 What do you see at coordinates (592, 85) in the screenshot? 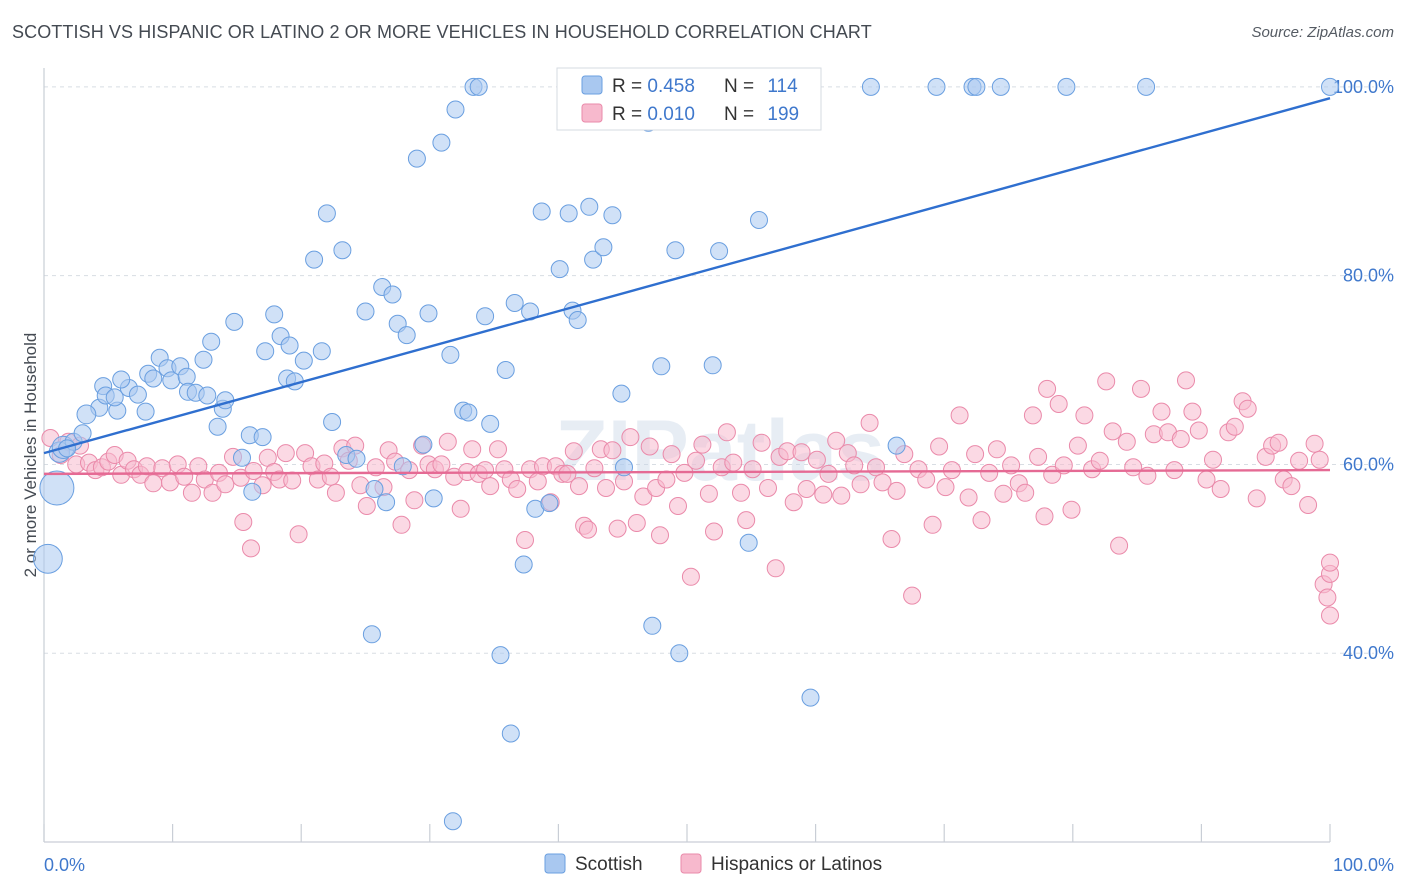
I see `legend-swatch-scottish` at bounding box center [592, 85].